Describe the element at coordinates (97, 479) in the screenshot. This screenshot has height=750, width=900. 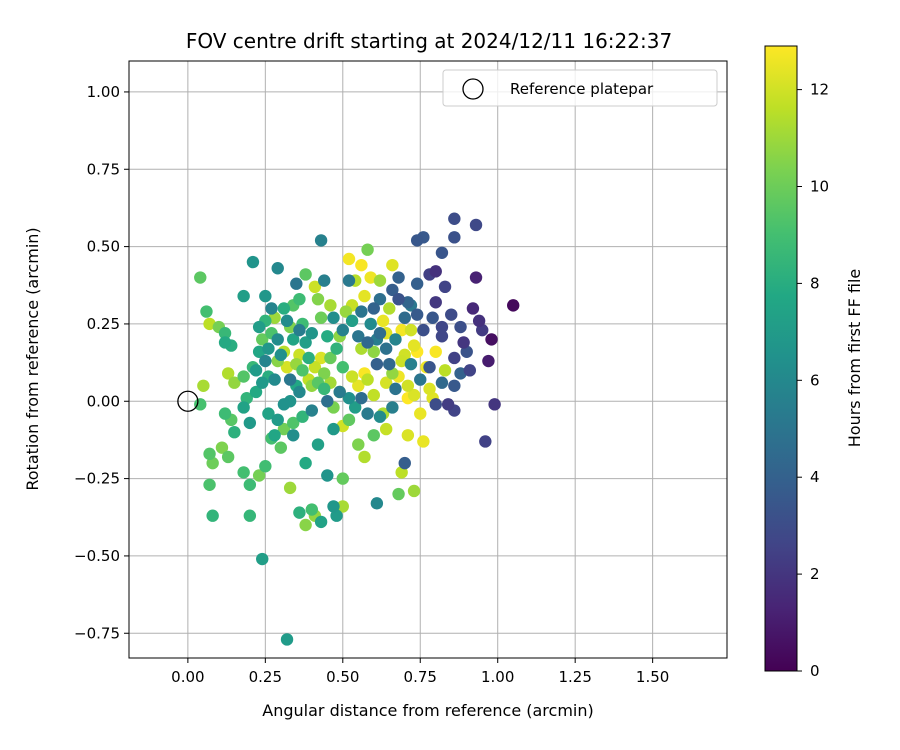
I see `y-tick-label: −0.25` at that location.